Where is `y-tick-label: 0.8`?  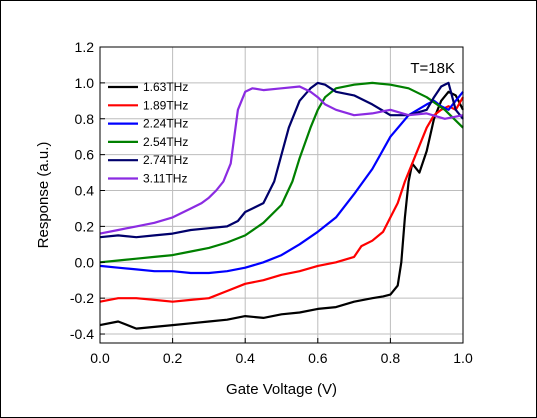 y-tick-label: 0.8 is located at coordinates (85, 119).